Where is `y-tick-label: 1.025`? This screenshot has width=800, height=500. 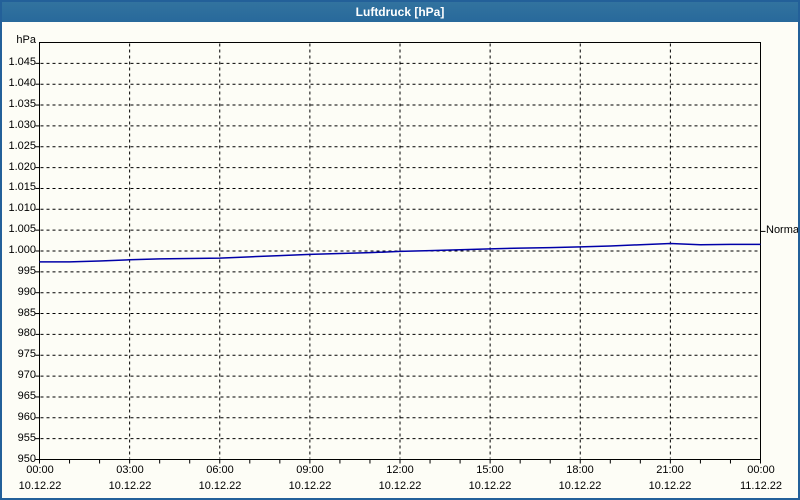
y-tick-label: 1.025 is located at coordinates (22, 146).